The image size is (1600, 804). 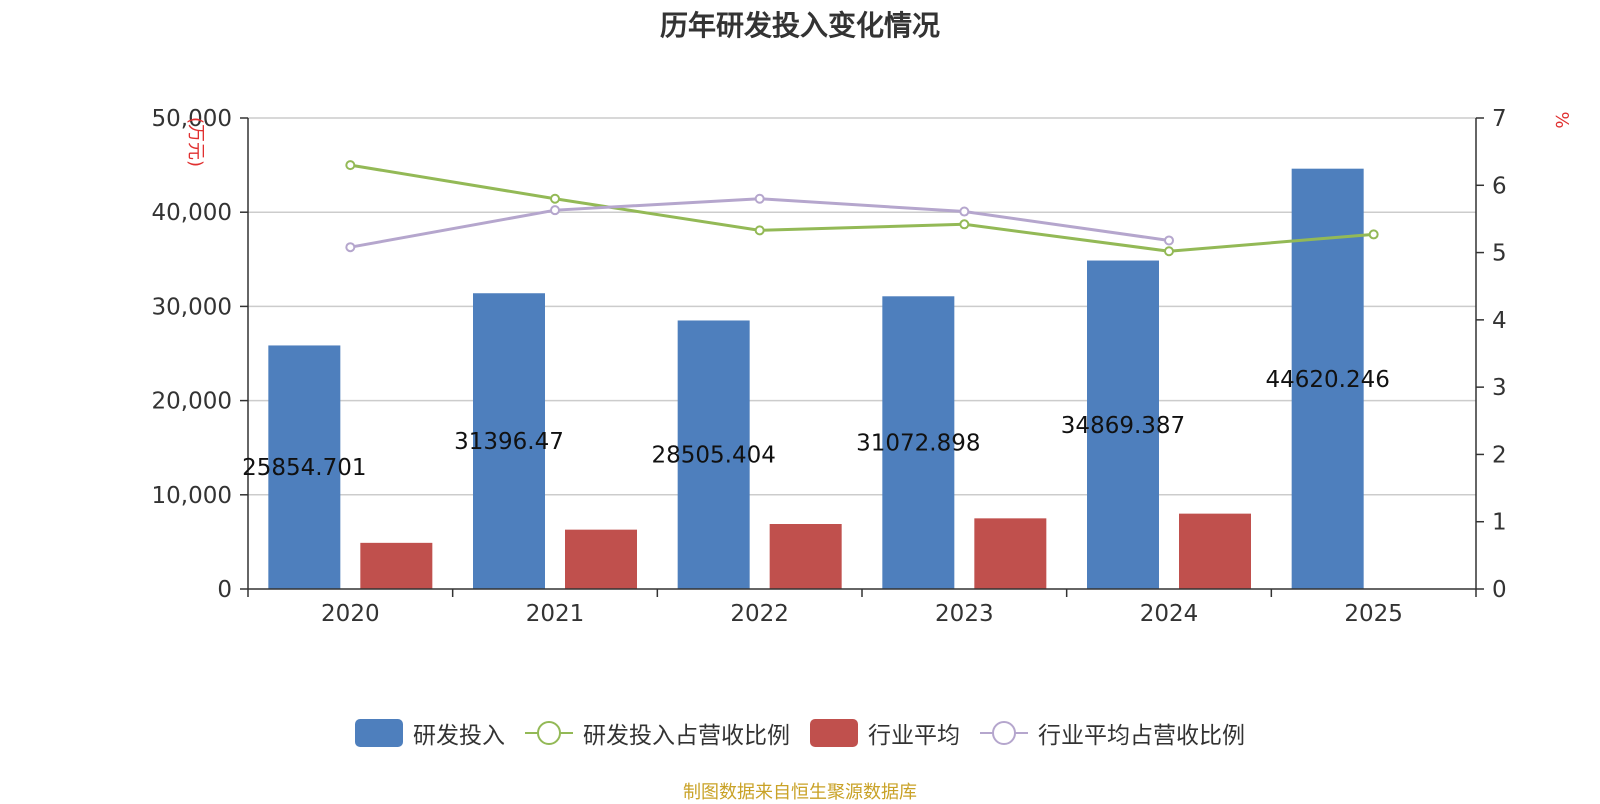 I want to click on x-tick-label: 2023, so click(x=964, y=614).